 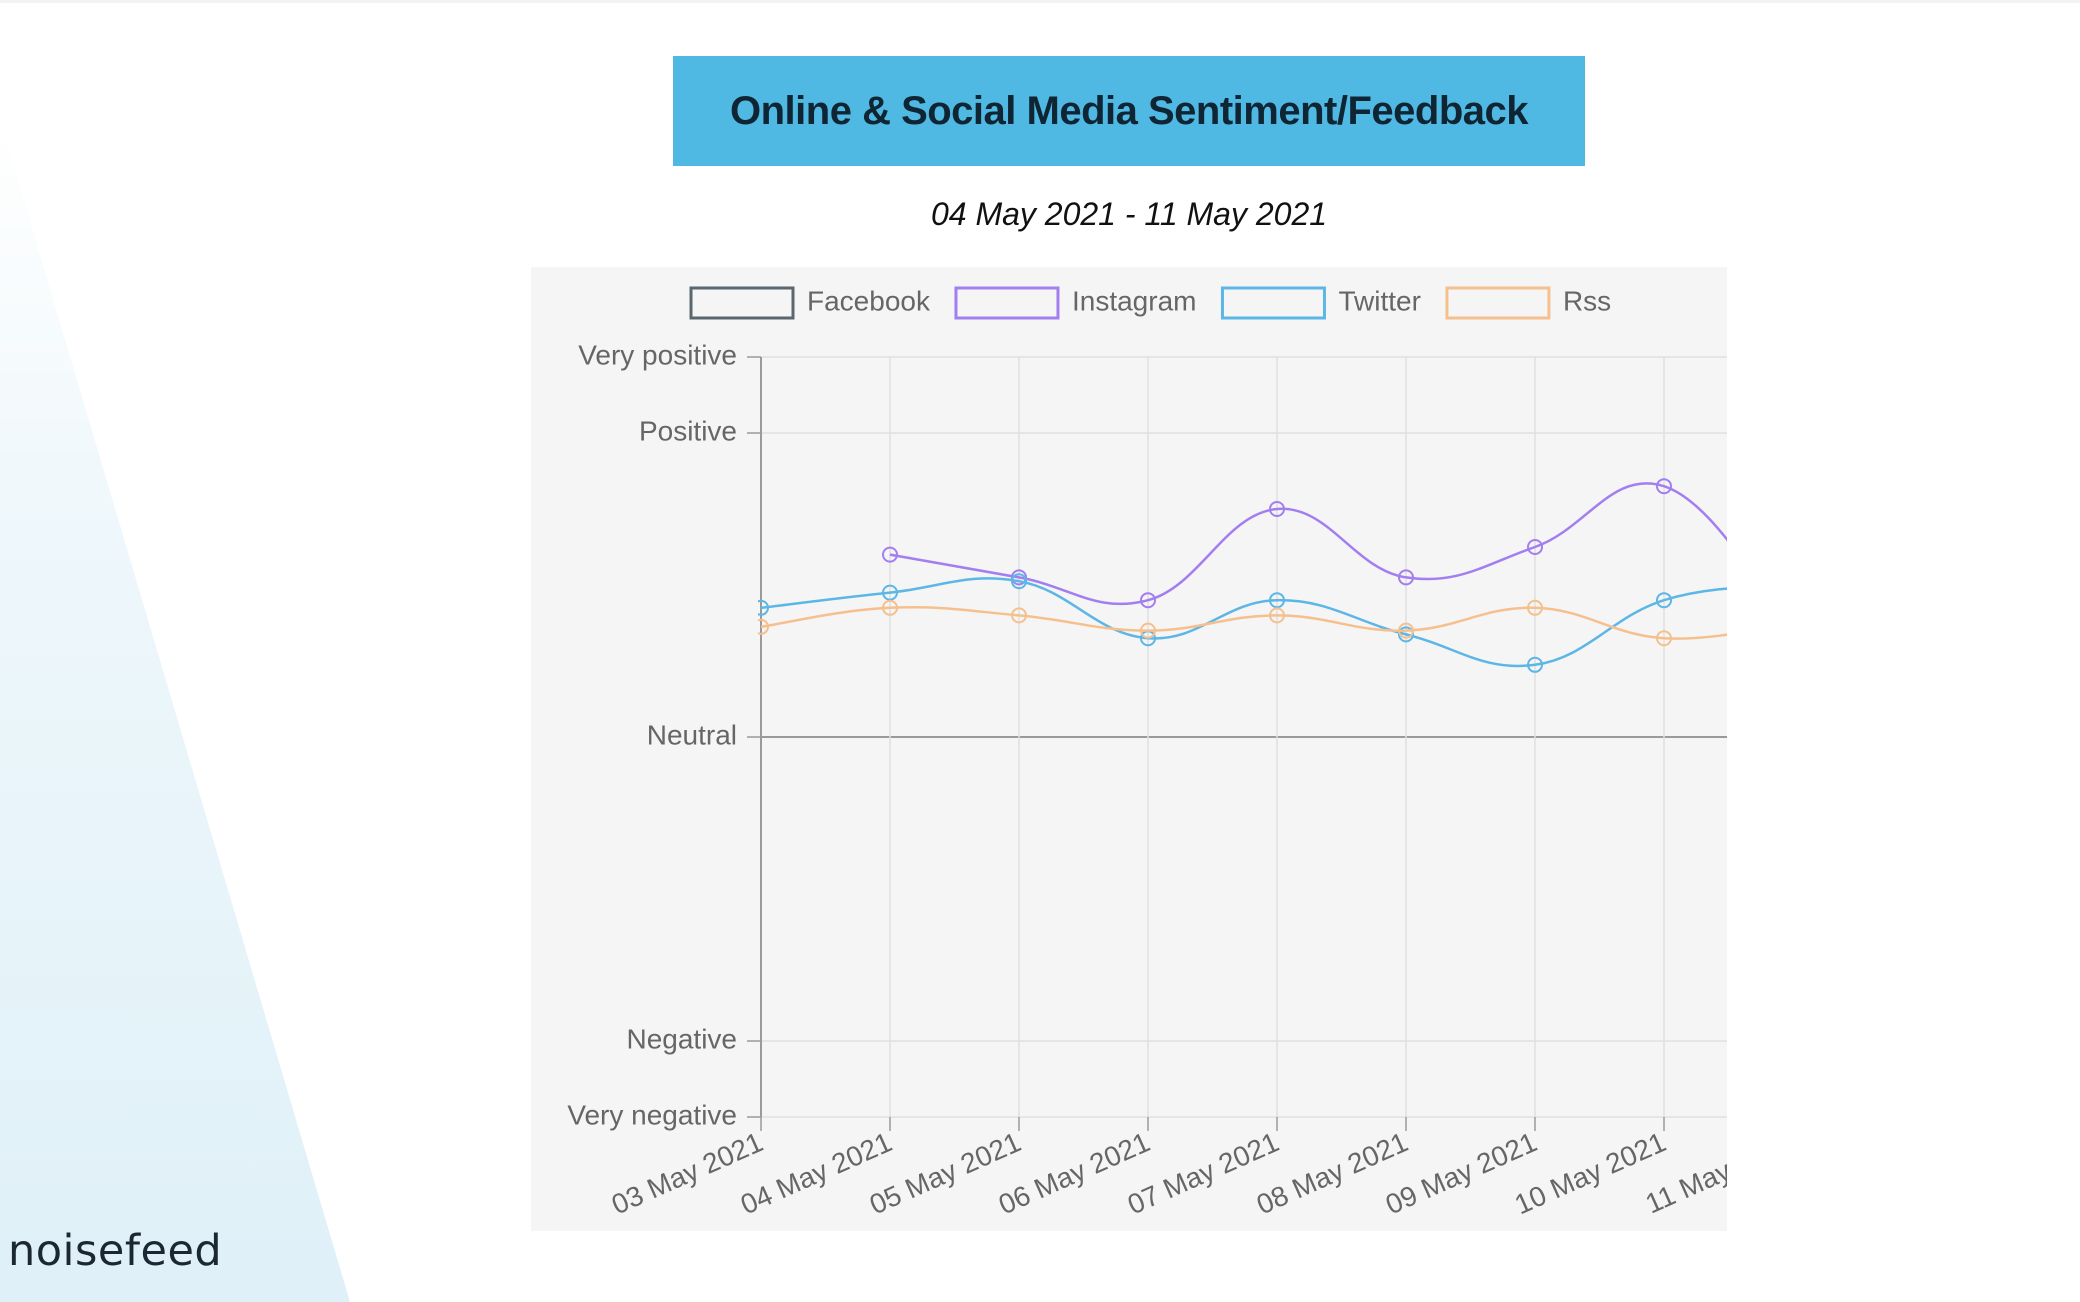 What do you see at coordinates (1134, 300) in the screenshot?
I see `legend-label: Instagram` at bounding box center [1134, 300].